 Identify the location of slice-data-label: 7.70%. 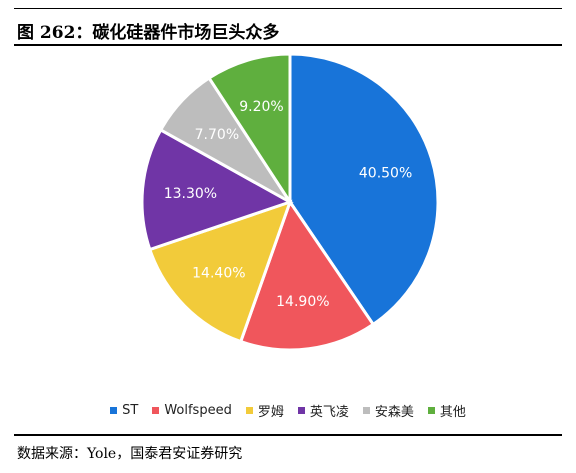
(217, 135).